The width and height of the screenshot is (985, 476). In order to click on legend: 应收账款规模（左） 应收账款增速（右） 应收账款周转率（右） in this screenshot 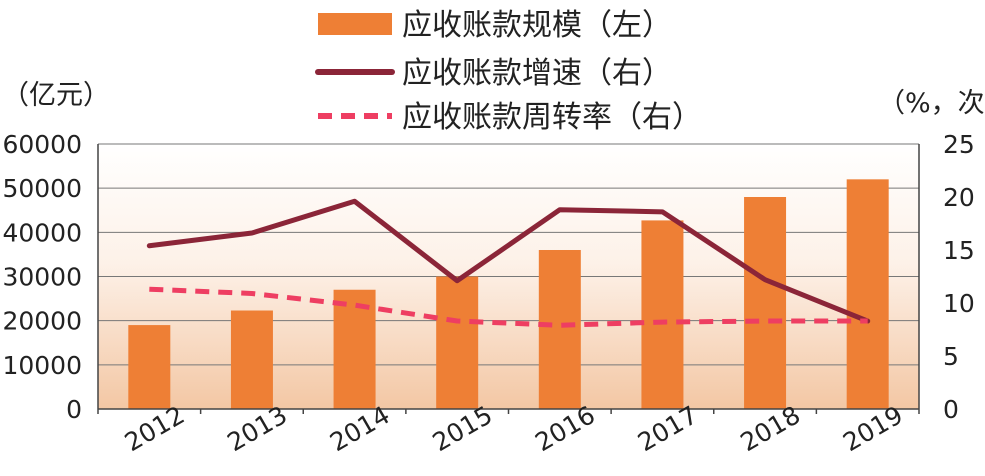, I will do `click(508, 71)`.